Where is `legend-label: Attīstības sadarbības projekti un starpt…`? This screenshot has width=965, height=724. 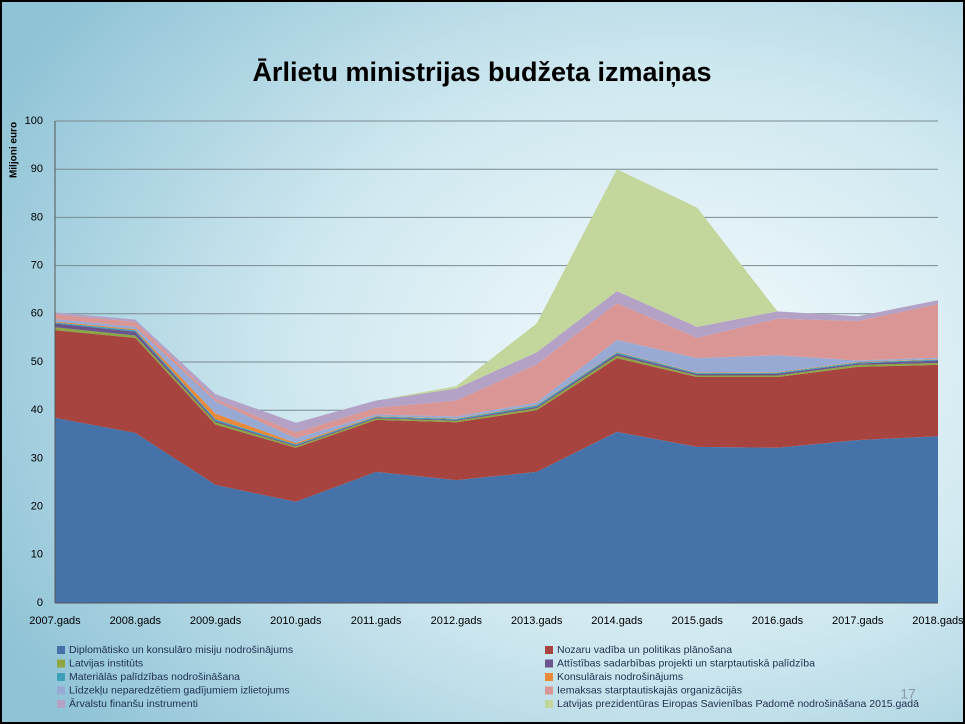
legend-label: Attīstības sadarbības projekti un starpt… is located at coordinates (686, 663).